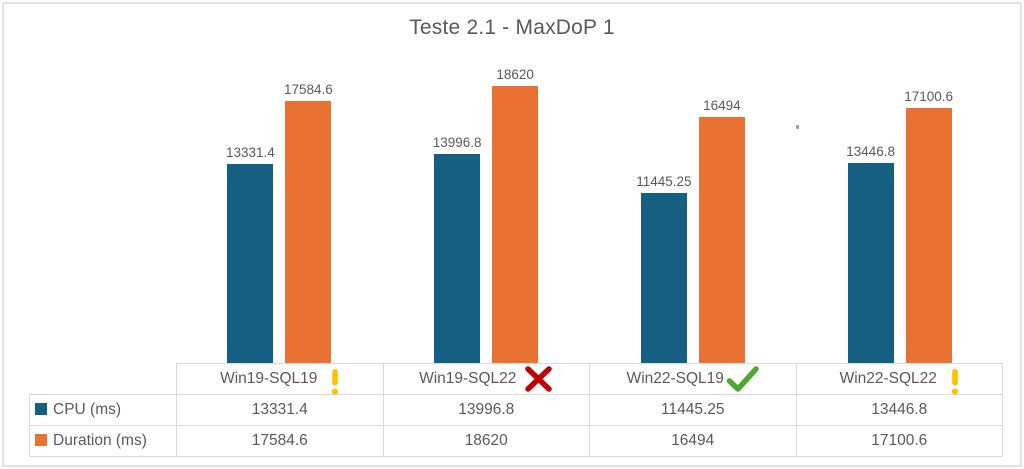  I want to click on bar-value-label: 17100.6, so click(929, 97).